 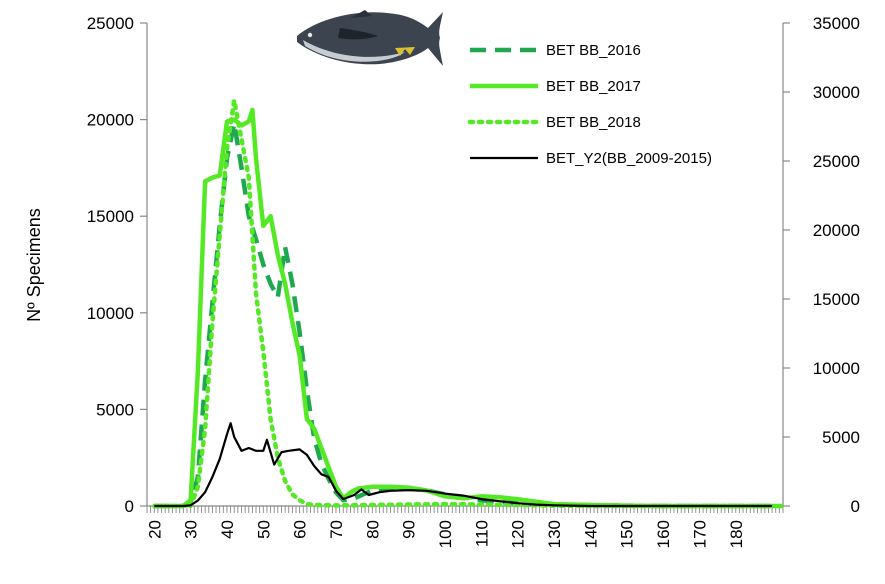 I want to click on y-right-tick-label: 10000, so click(x=836, y=368).